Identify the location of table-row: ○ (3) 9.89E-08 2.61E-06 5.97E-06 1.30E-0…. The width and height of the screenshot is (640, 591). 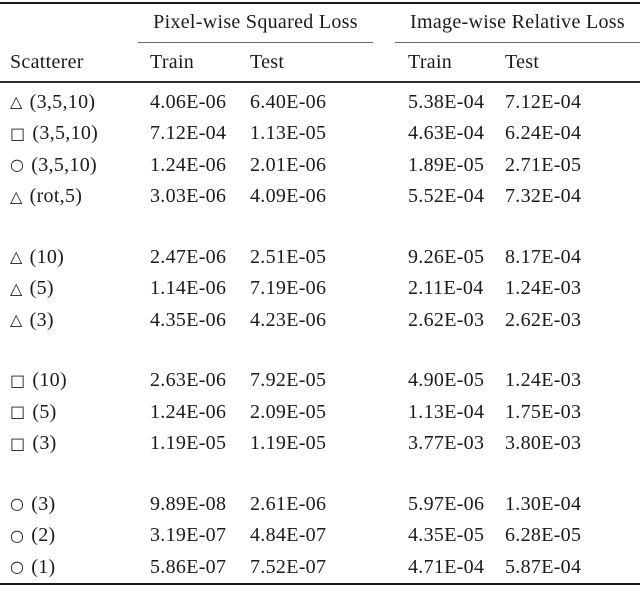
(320, 505).